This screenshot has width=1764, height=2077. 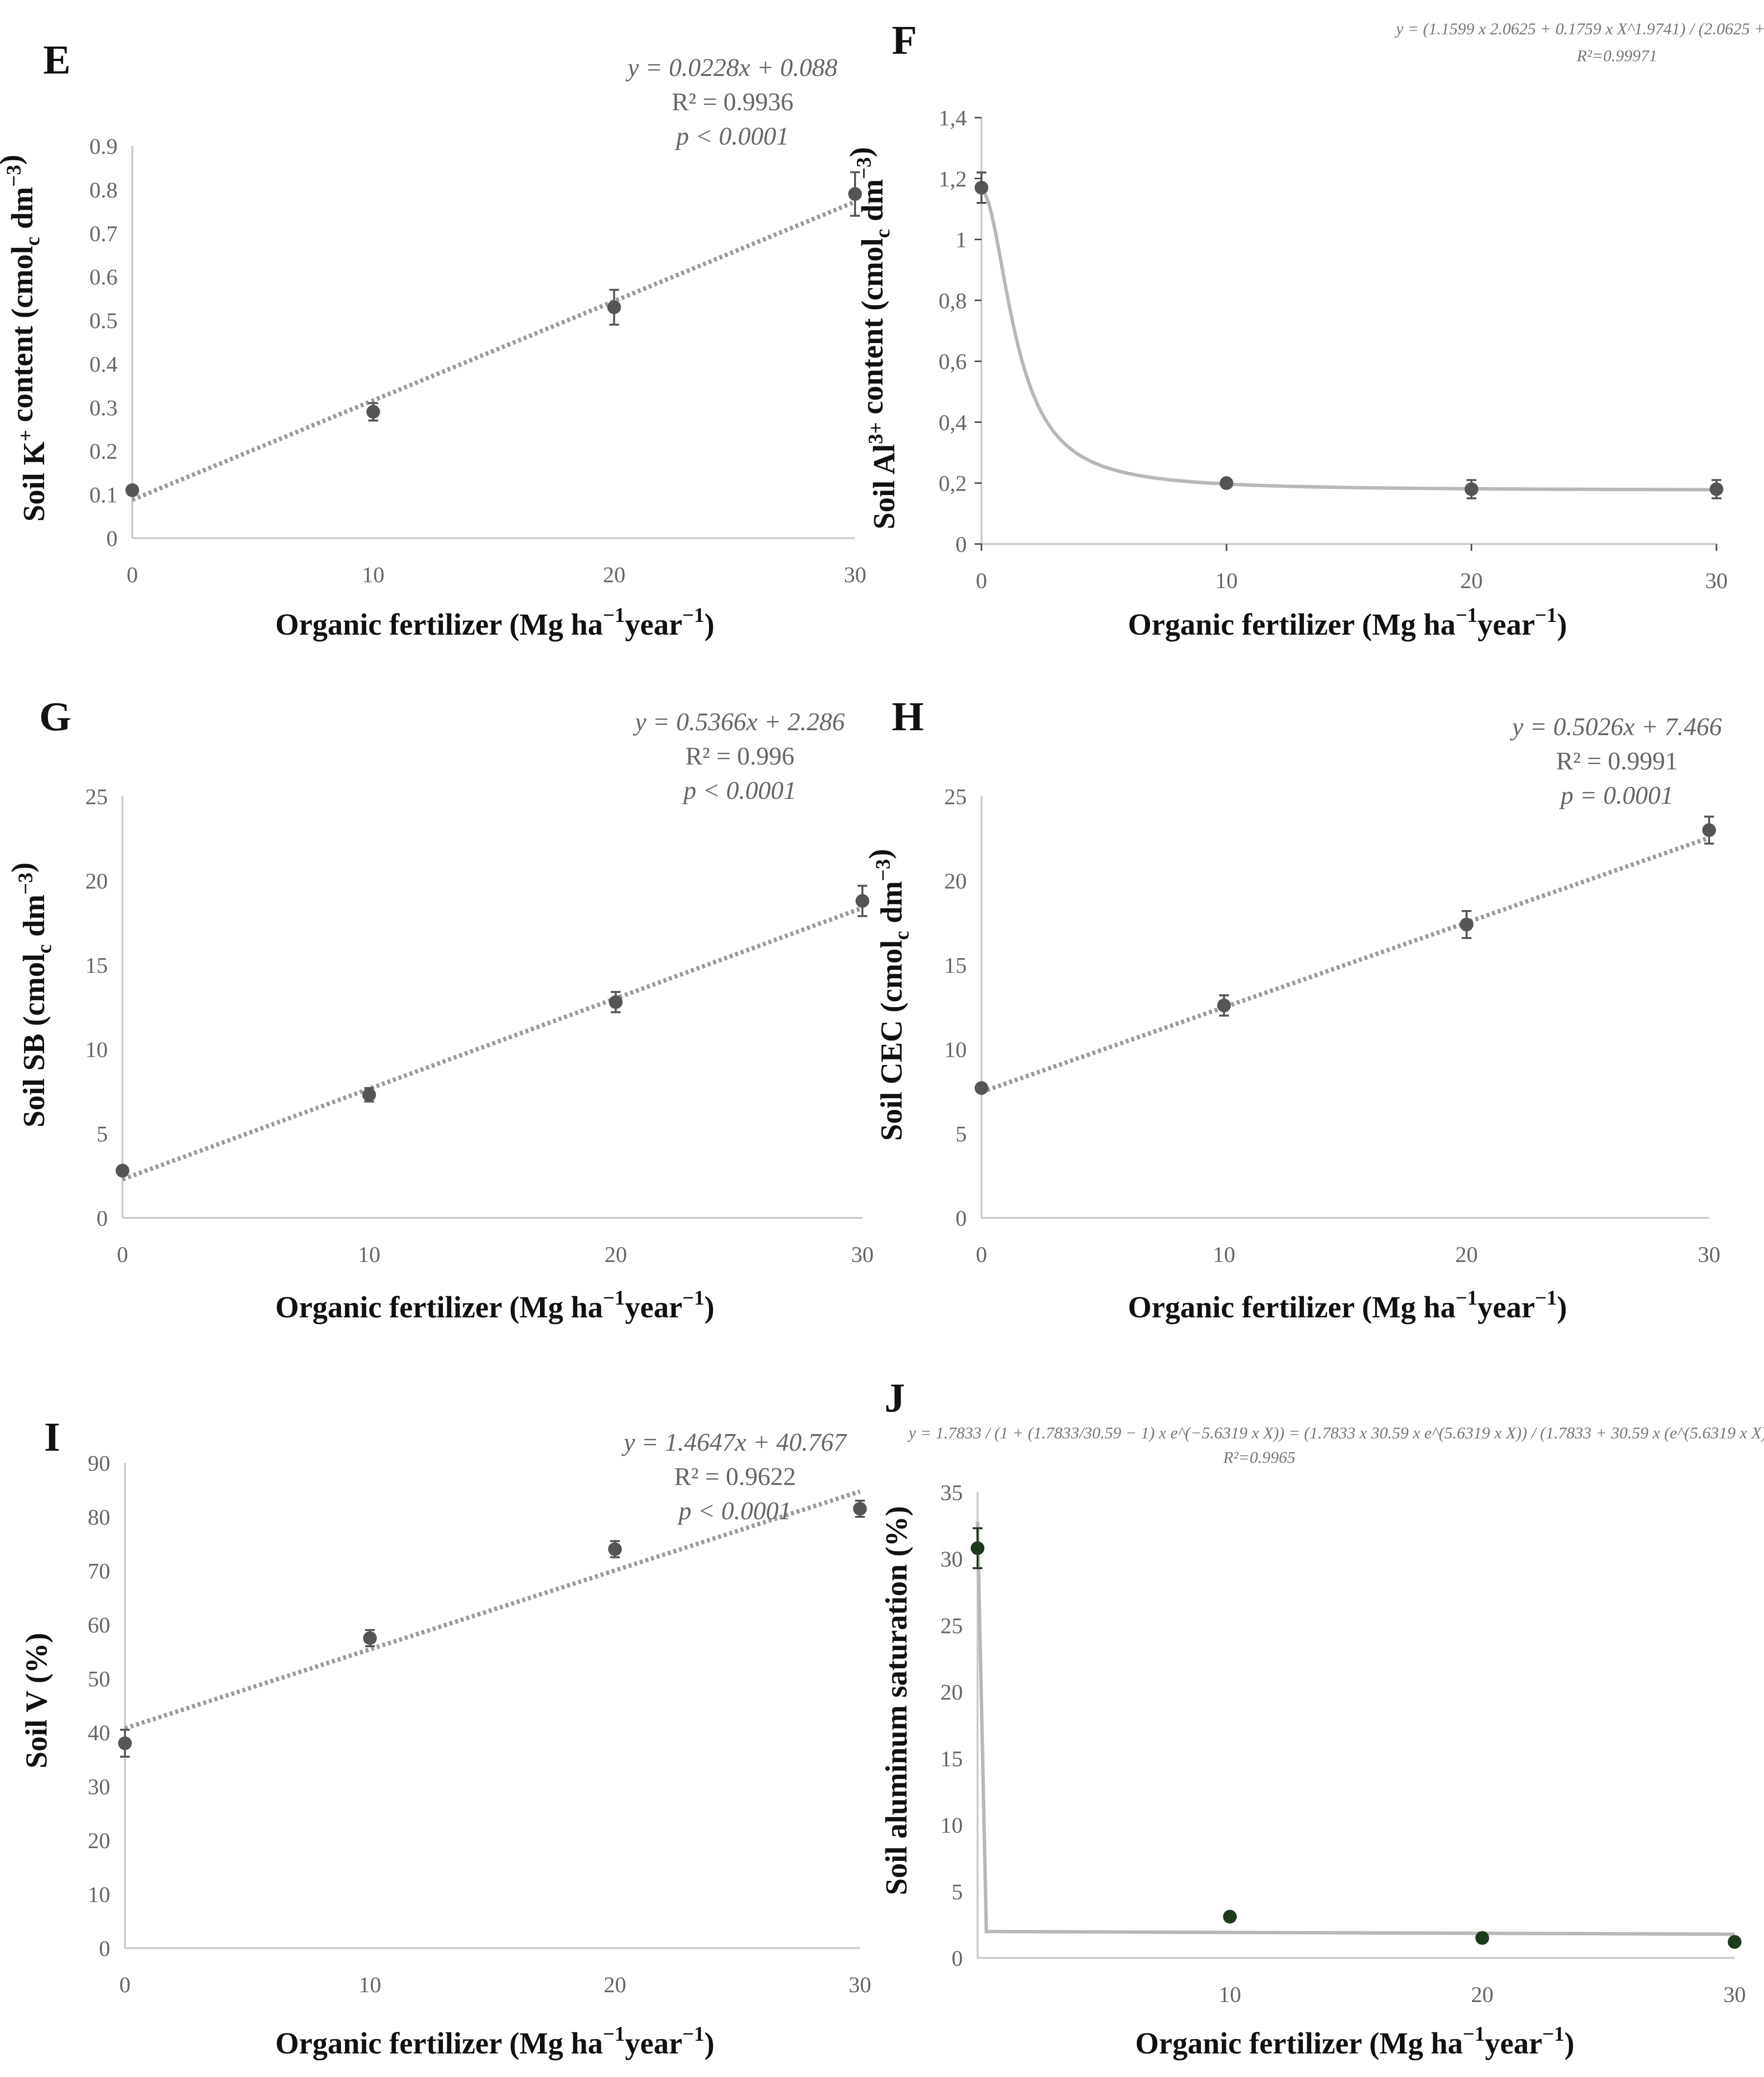 I want to click on y-tick-label: 0,8, so click(x=953, y=301).